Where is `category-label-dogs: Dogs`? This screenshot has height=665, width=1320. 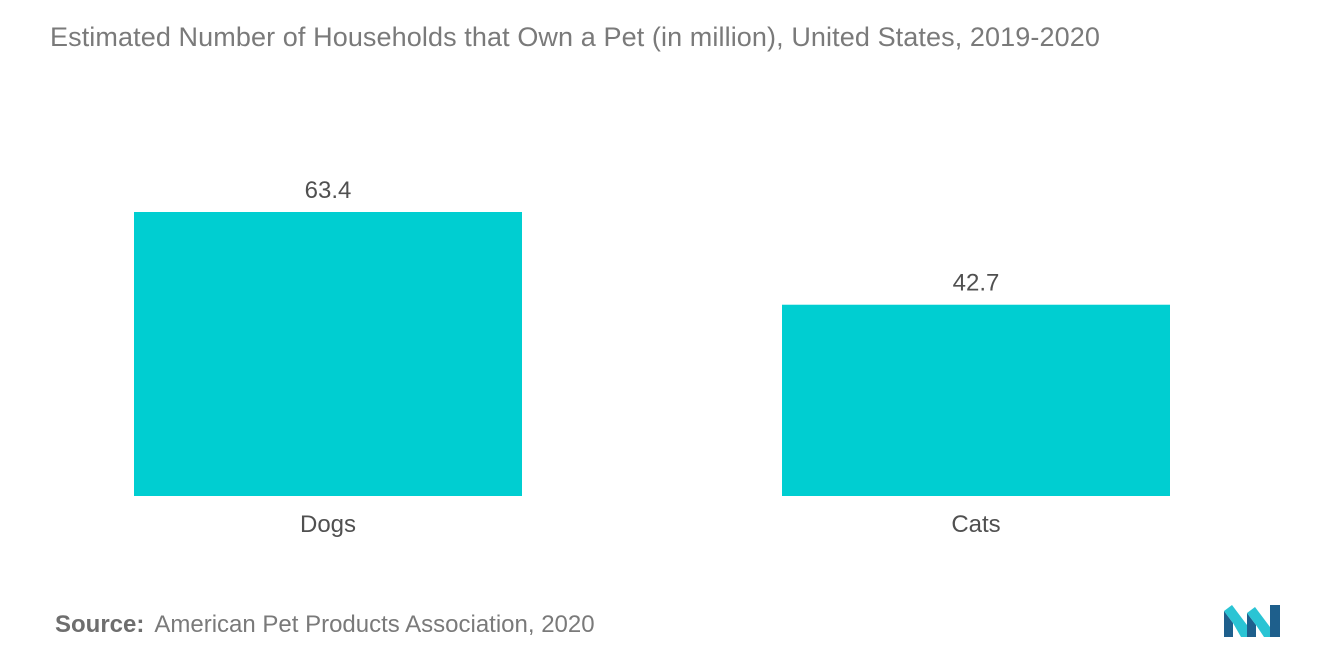
category-label-dogs: Dogs is located at coordinates (328, 524).